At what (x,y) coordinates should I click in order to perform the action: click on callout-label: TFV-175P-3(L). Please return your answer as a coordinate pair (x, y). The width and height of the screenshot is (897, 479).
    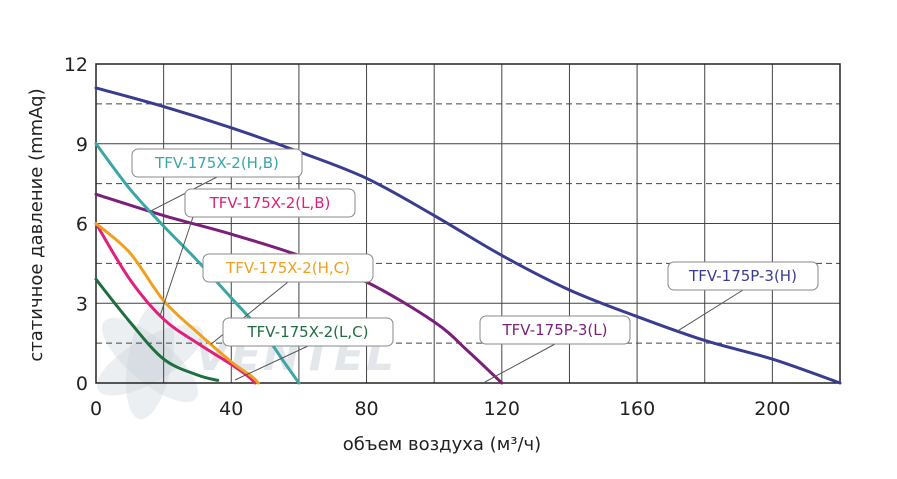
    Looking at the image, I should click on (555, 330).